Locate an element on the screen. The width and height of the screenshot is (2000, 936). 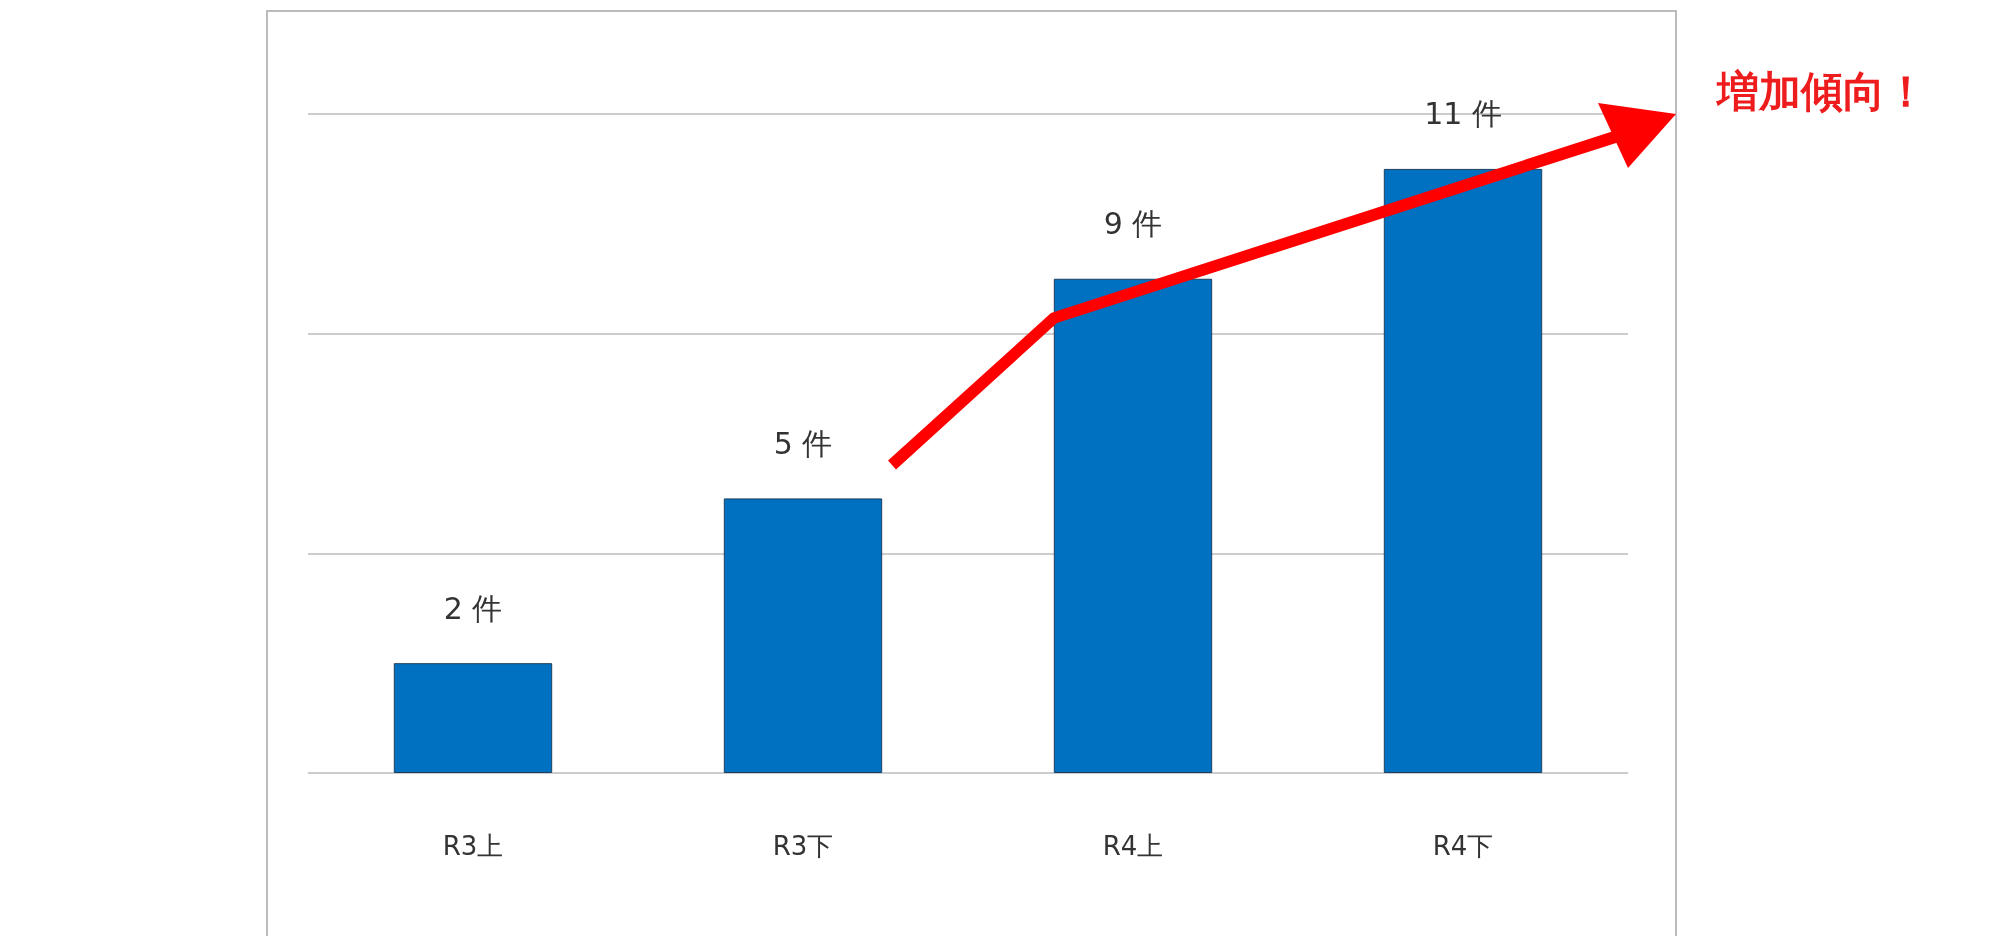
text: 増加傾向！ is located at coordinates (1821, 91).